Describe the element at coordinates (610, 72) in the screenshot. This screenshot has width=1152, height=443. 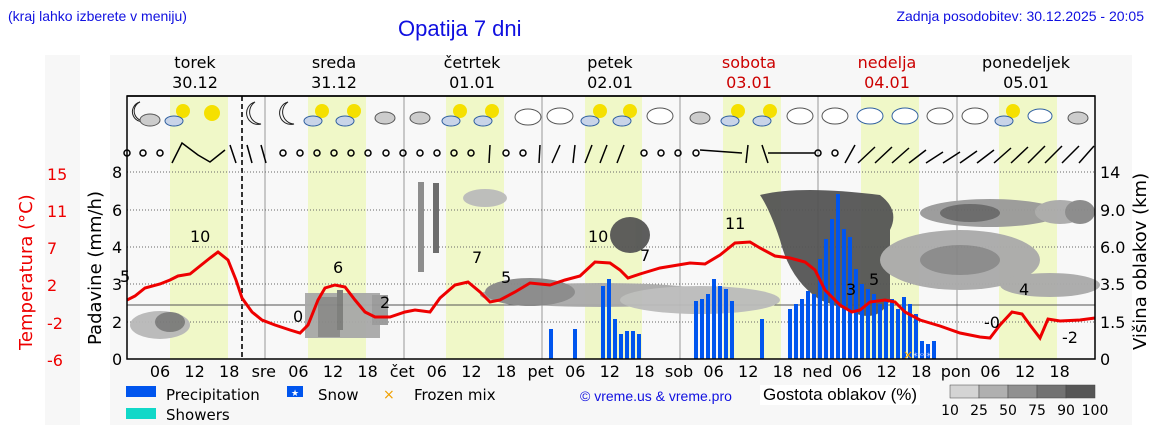
I see `day-header-3: petek 02.01` at that location.